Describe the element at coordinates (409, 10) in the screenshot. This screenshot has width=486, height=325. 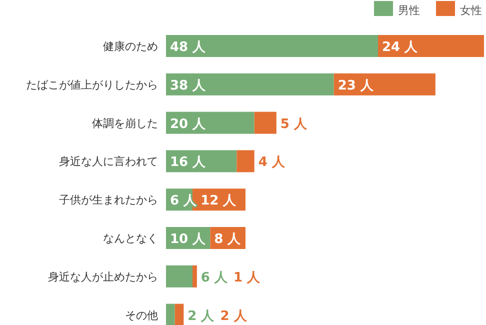
I see `legend-label: 男性` at that location.